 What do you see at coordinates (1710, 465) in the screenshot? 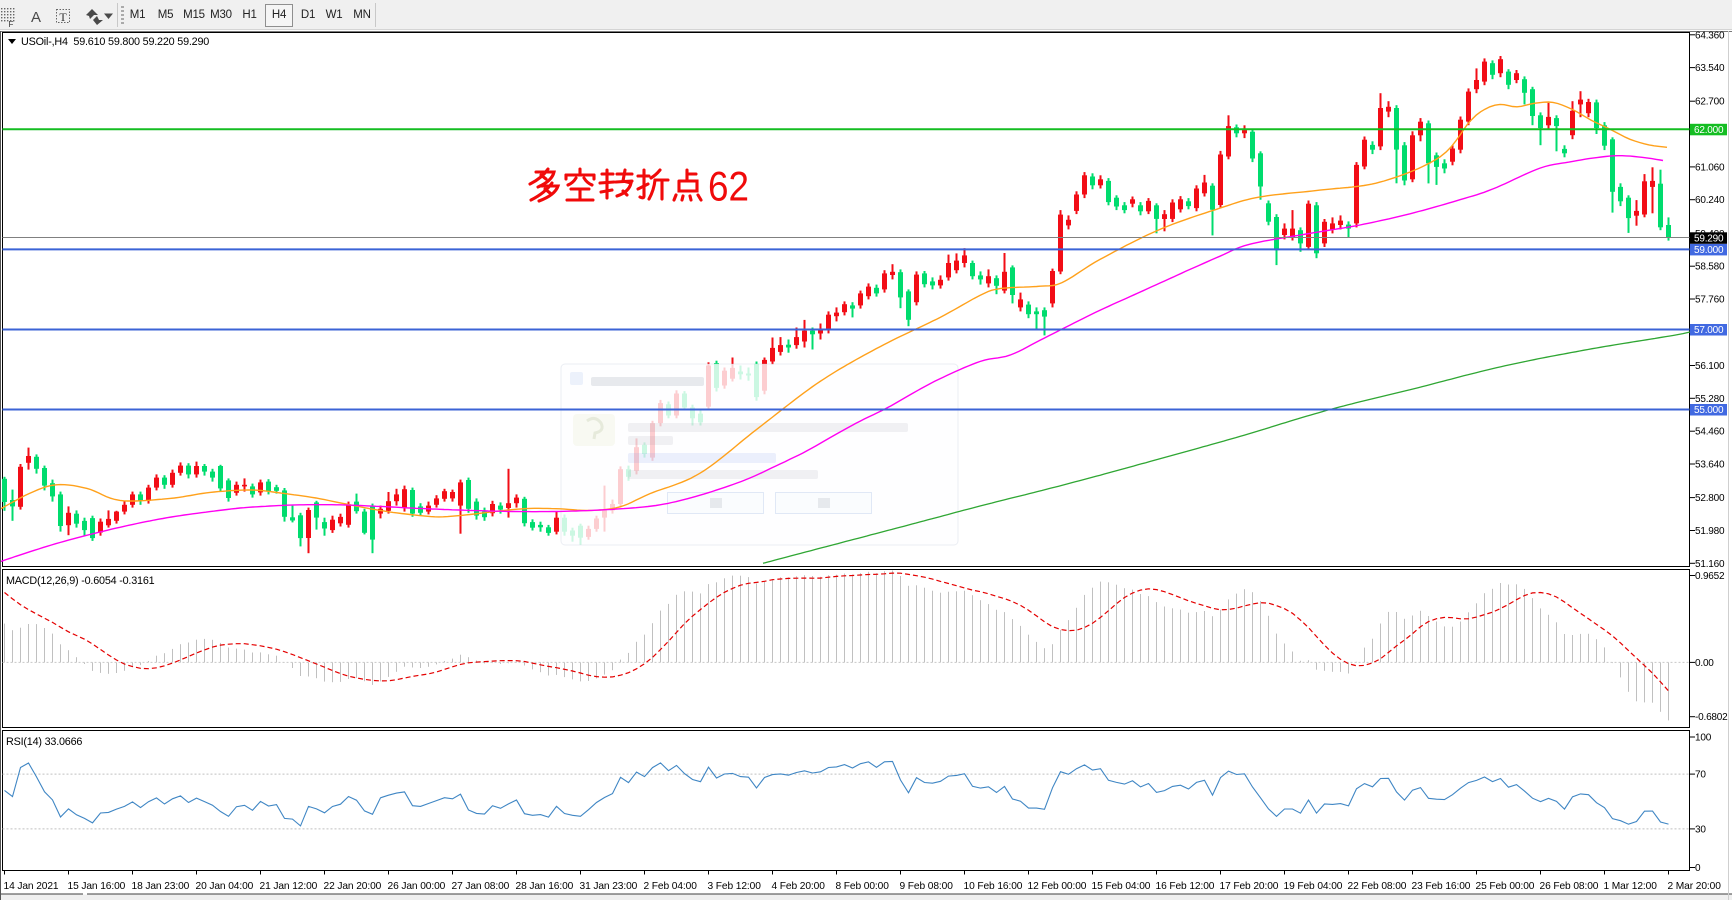
I see `svg-text: 53.640` at bounding box center [1710, 465].